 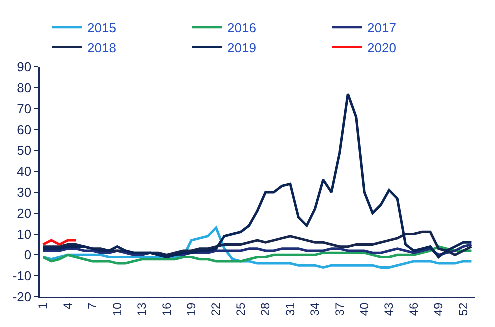 What do you see at coordinates (24, 213) in the screenshot?
I see `y-tick-label: 20` at bounding box center [24, 213].